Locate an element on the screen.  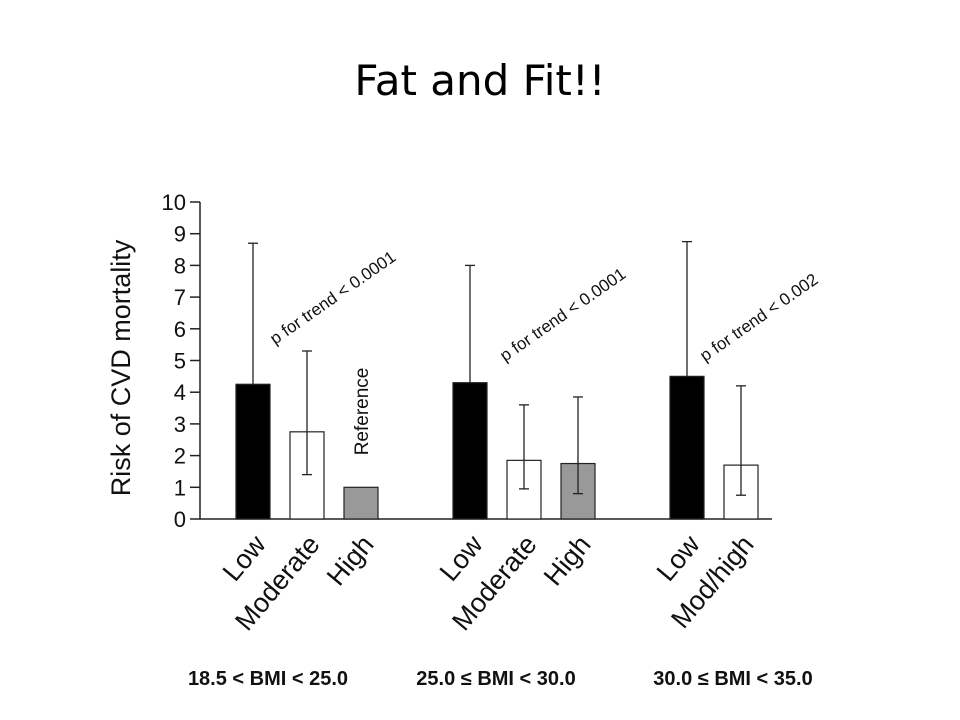
reference-annotation: Reference is located at coordinates (362, 412).